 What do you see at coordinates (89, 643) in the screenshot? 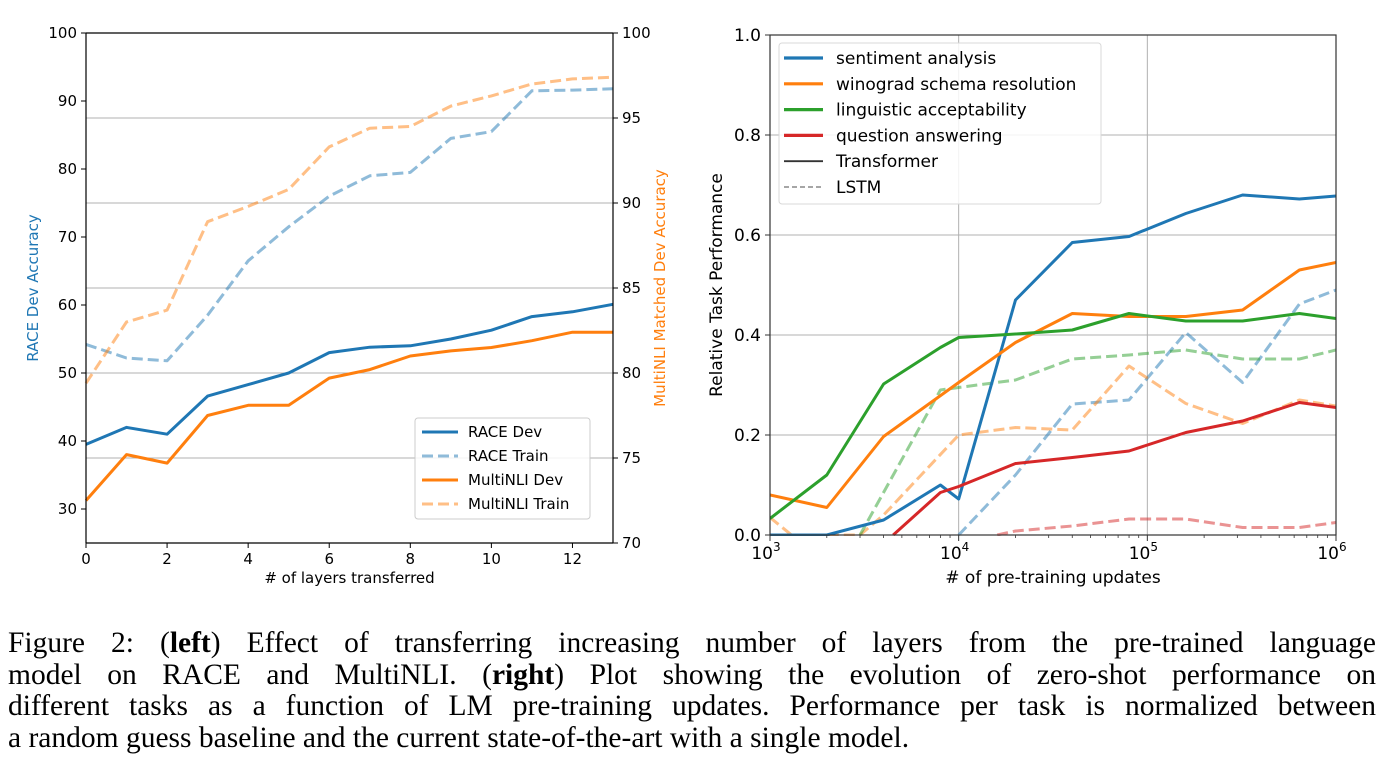
I see `caption-text: Figure 2: (` at bounding box center [89, 643].